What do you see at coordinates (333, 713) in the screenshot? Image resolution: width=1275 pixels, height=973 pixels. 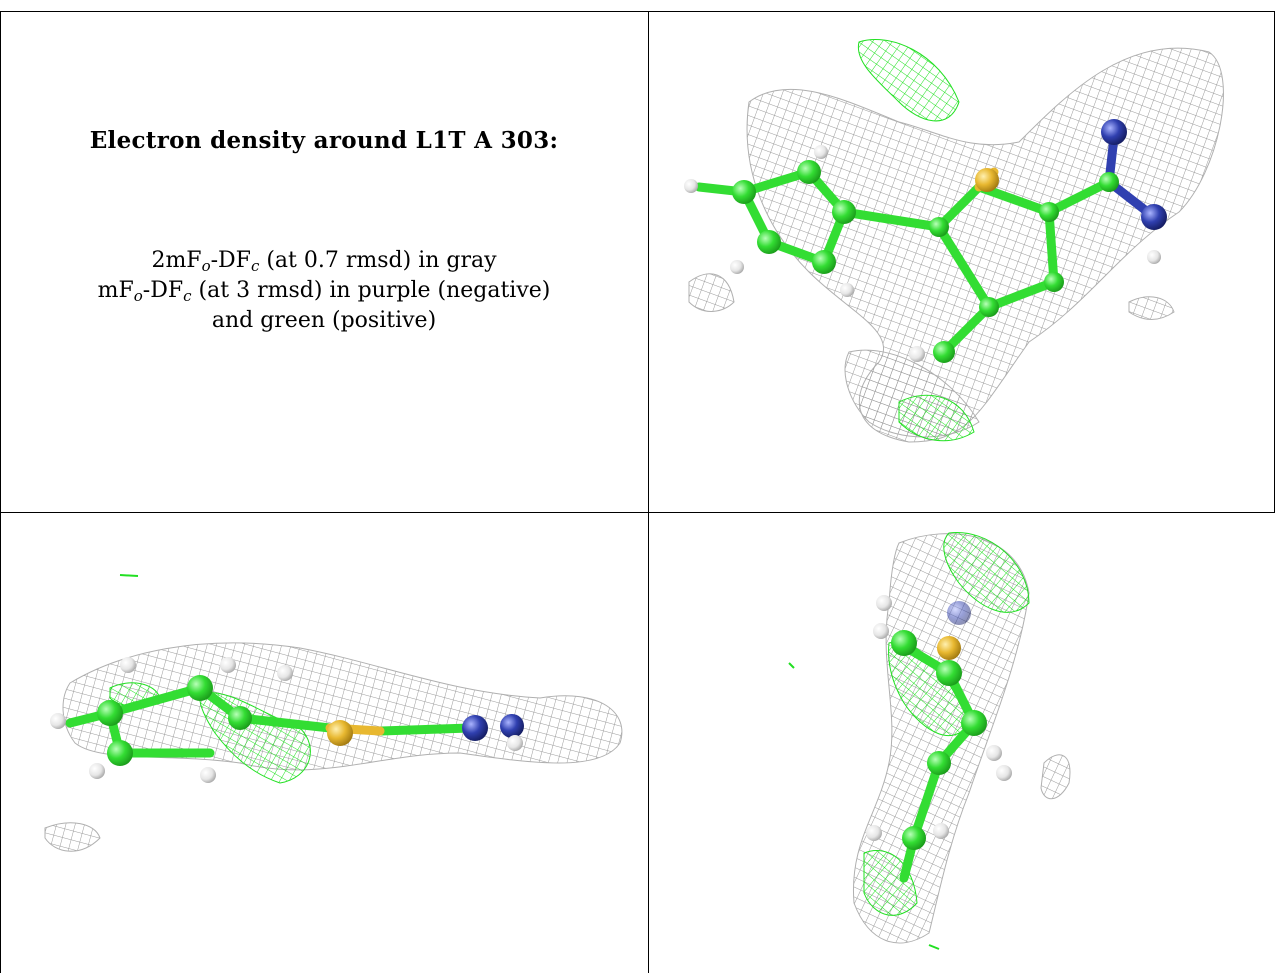 I see `molecule-render-bottom-left` at bounding box center [333, 713].